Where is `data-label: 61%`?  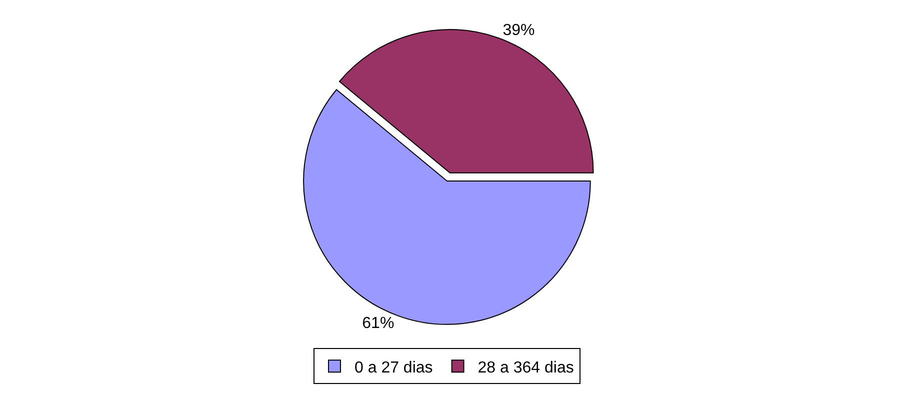
data-label: 61% is located at coordinates (378, 323).